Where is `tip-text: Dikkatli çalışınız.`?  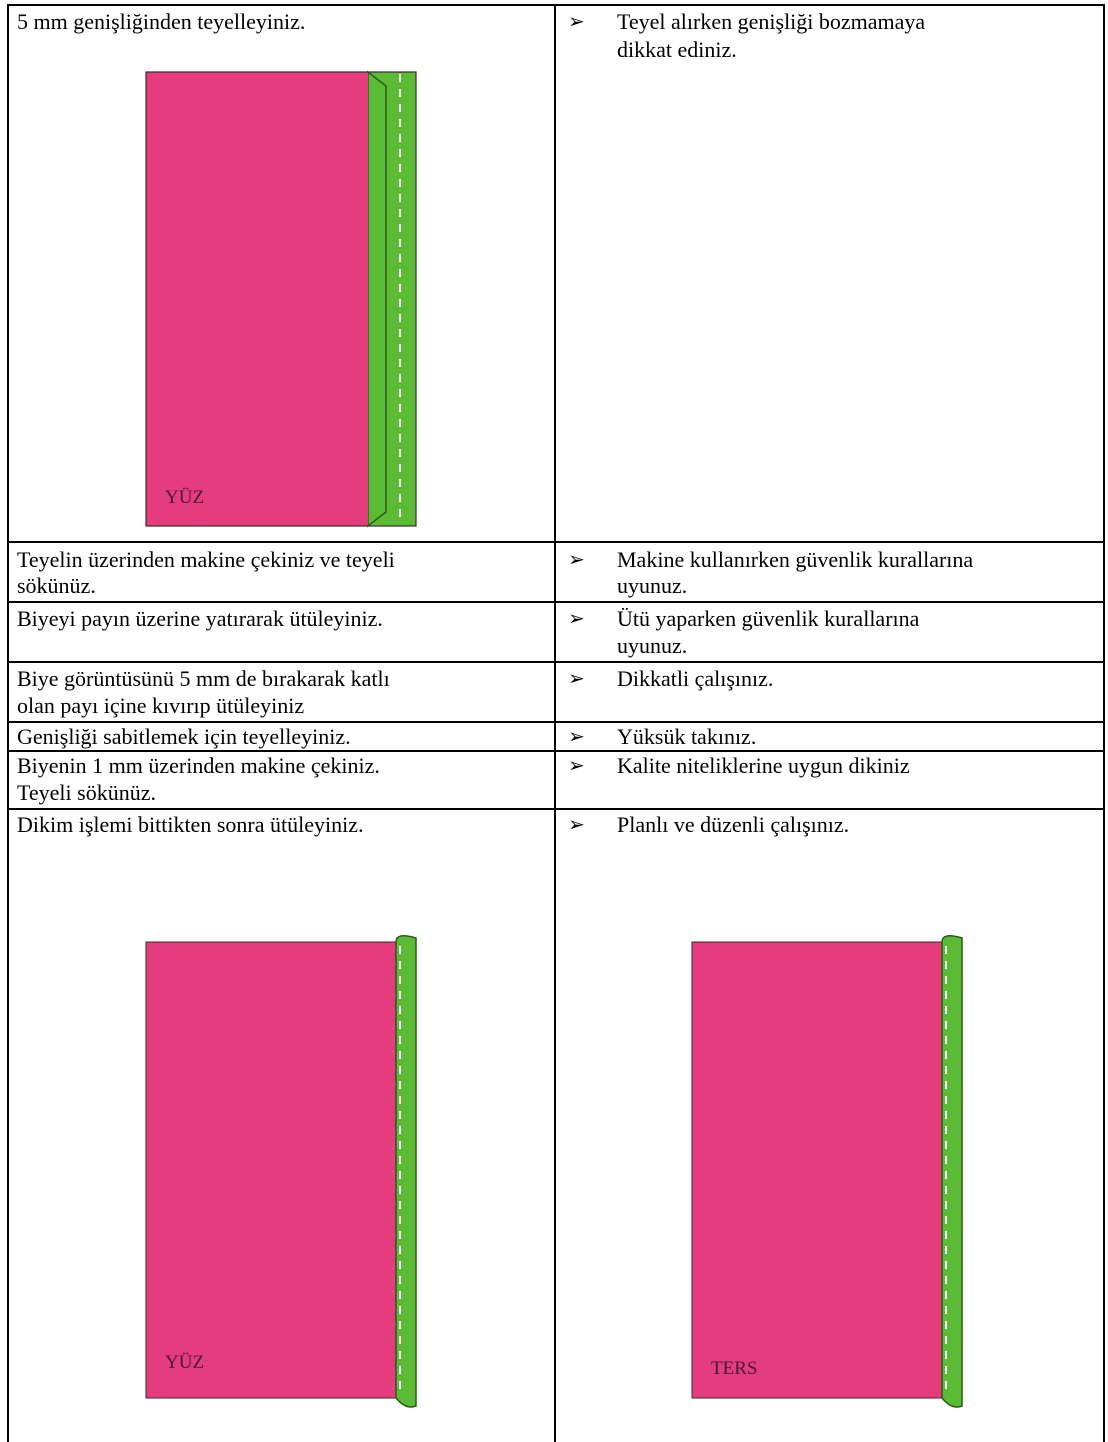
tip-text: Dikkatli çalışınız. is located at coordinates (695, 678).